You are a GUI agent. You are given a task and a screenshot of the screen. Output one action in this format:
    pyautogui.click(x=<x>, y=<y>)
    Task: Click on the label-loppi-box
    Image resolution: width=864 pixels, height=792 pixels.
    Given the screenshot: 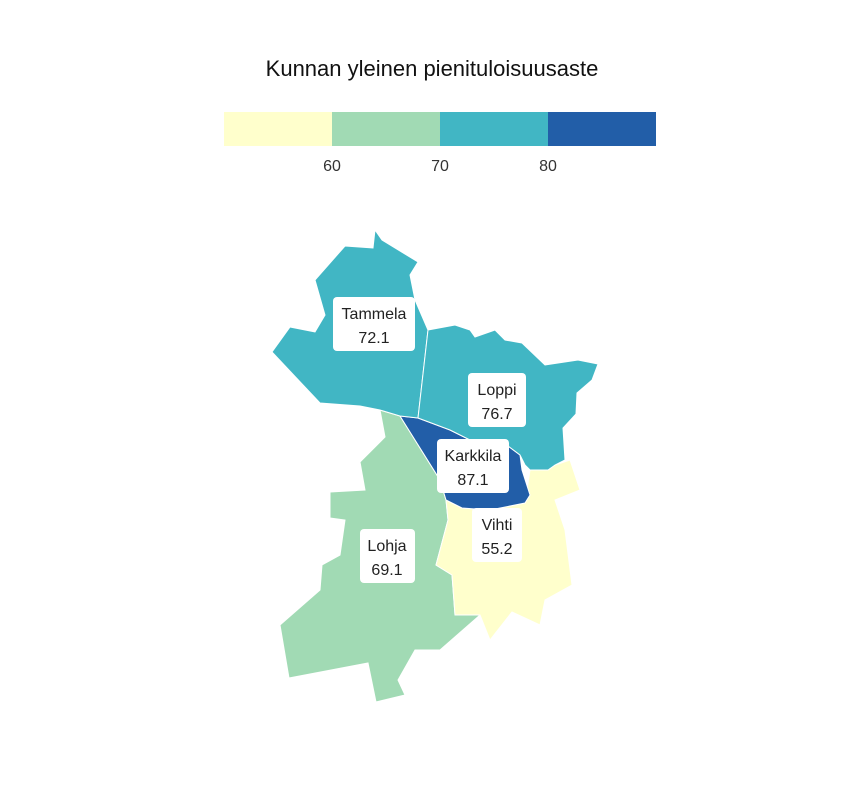 What is the action you would take?
    pyautogui.click(x=497, y=400)
    